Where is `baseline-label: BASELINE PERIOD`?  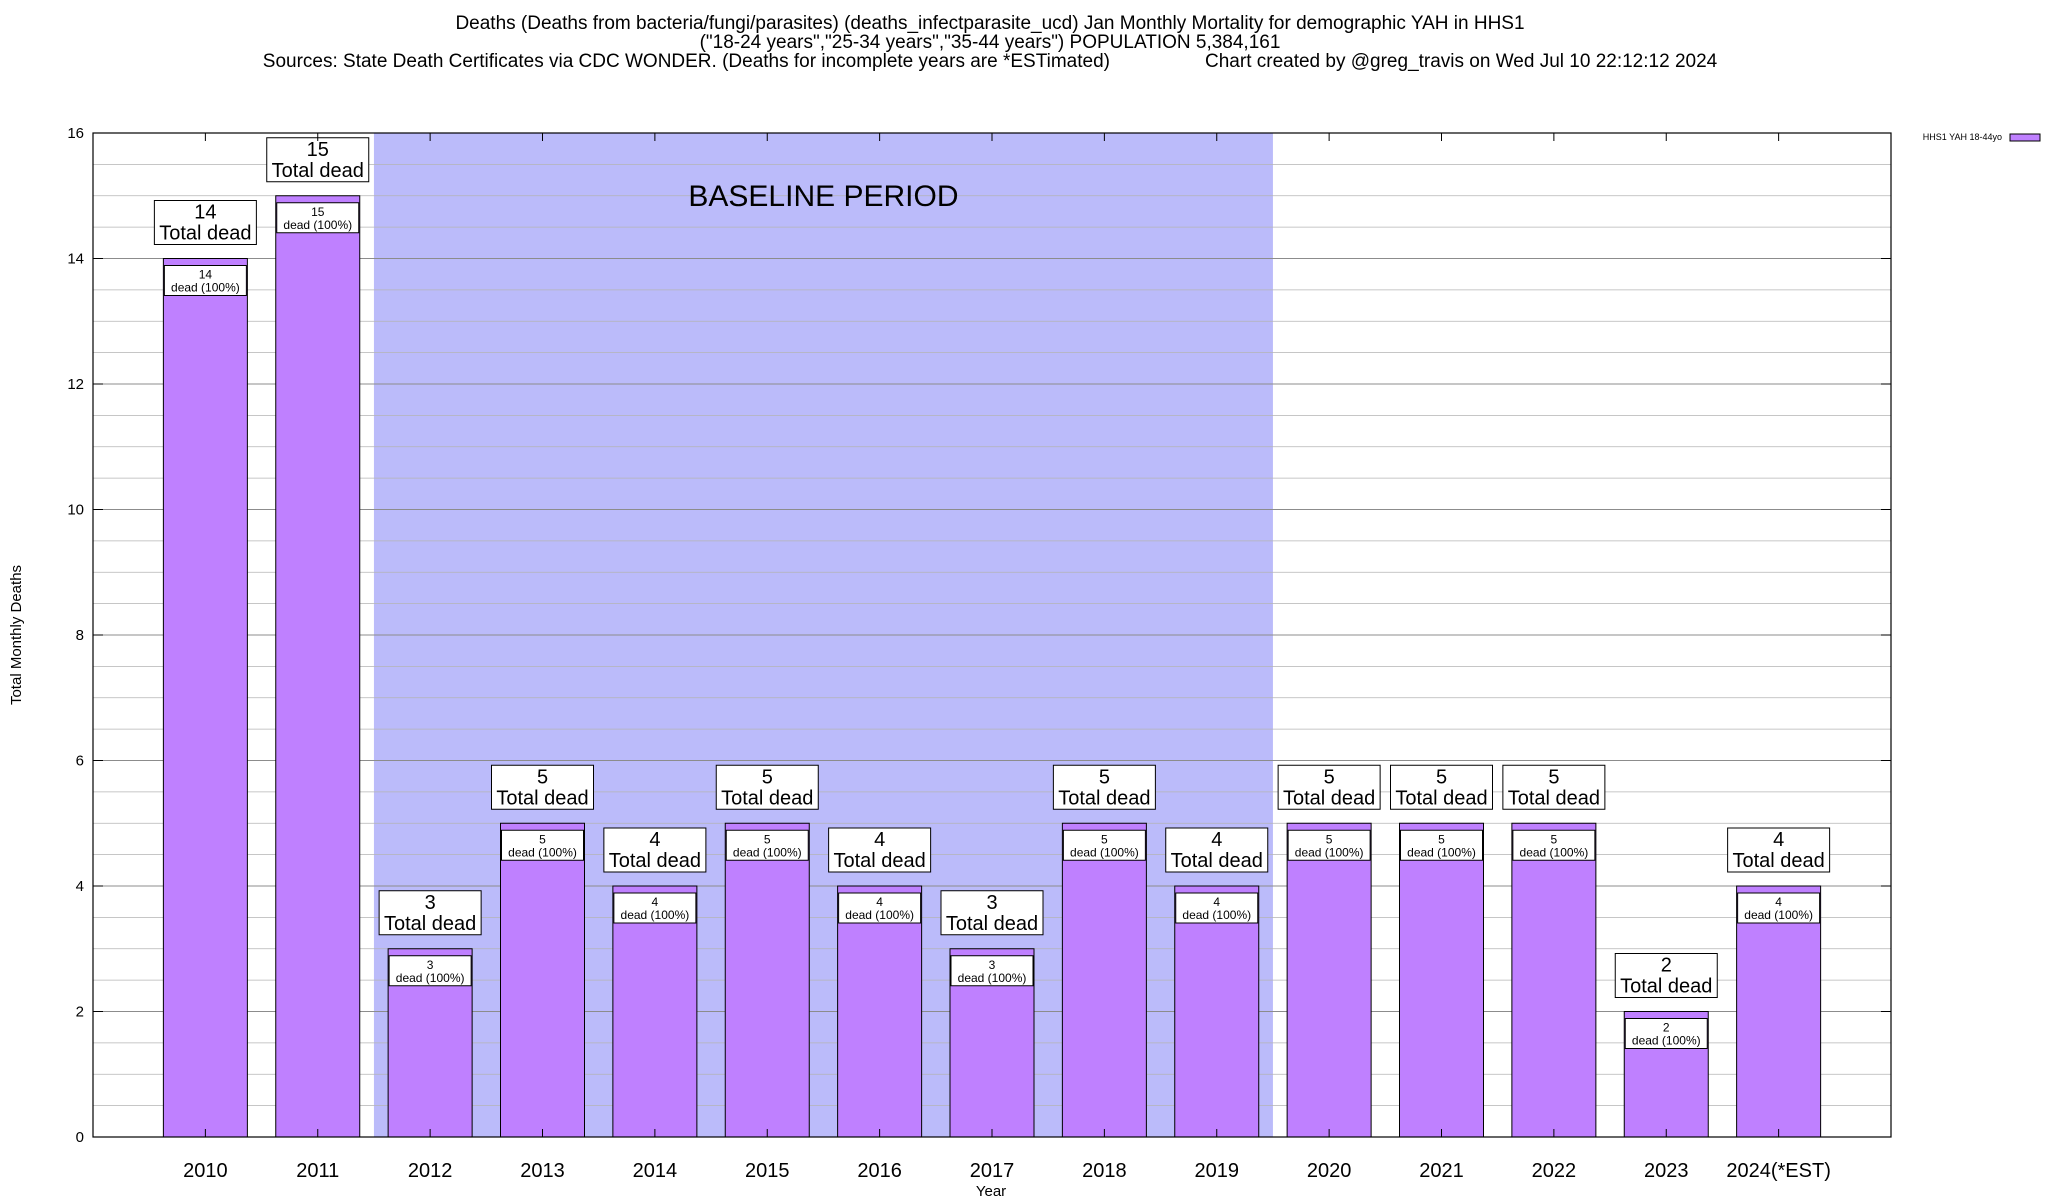
baseline-label: BASELINE PERIOD is located at coordinates (823, 196).